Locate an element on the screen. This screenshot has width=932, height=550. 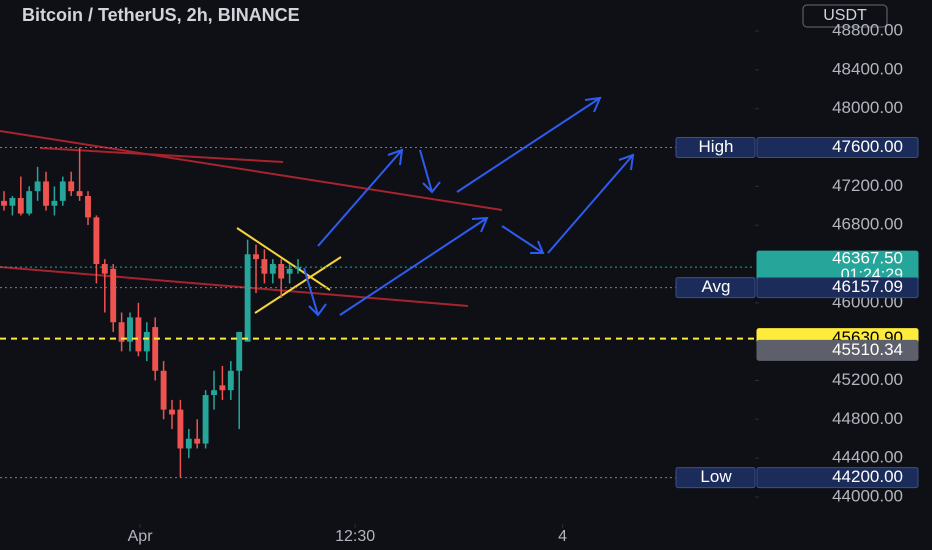
y-tick-label: 48000.00 is located at coordinates (867, 107).